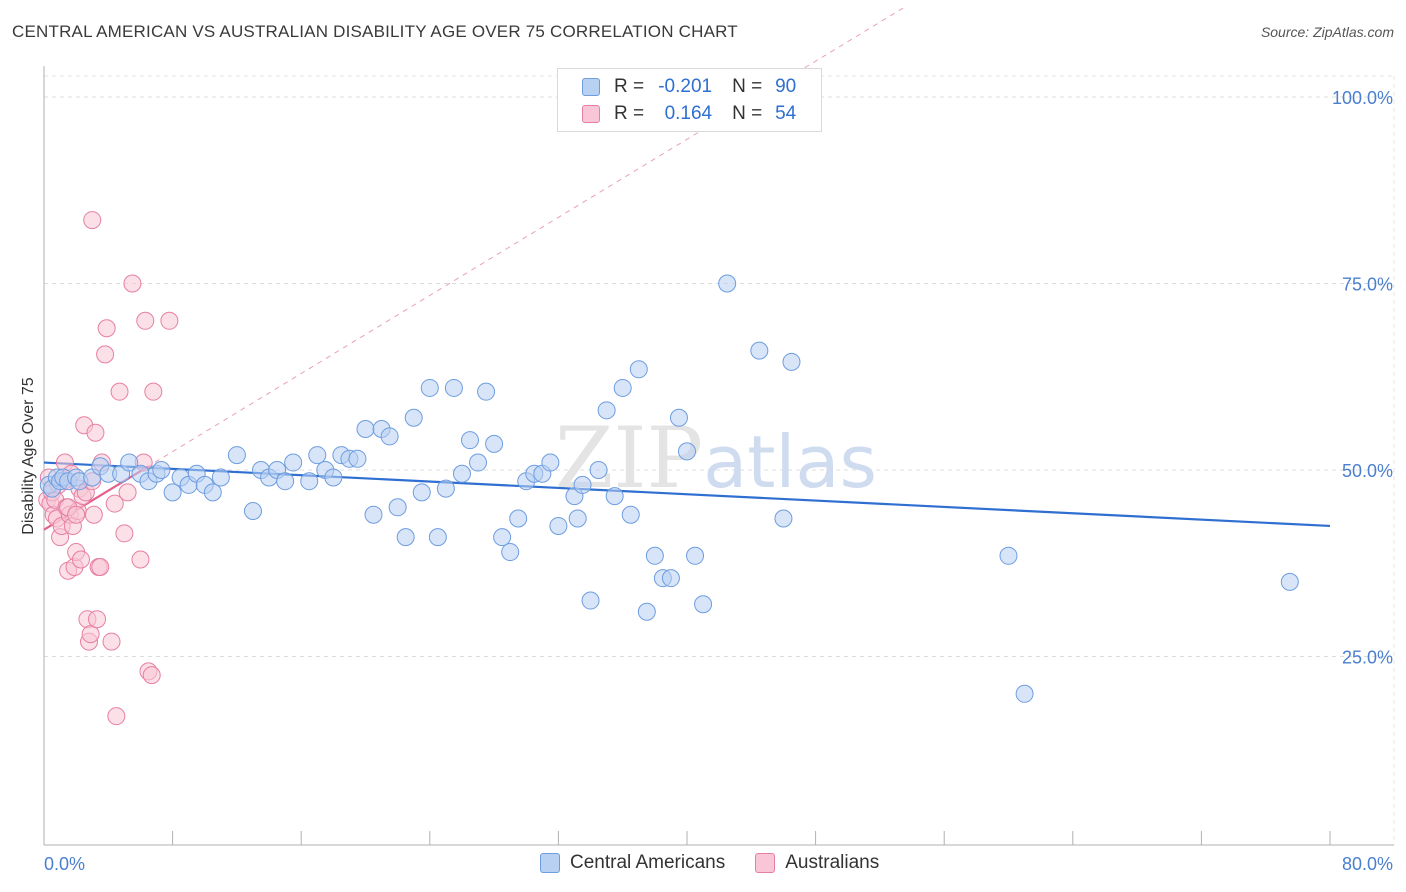 This screenshot has height=892, width=1406. What do you see at coordinates (1367, 285) in the screenshot?
I see `y-tick-label: 75.0%` at bounding box center [1367, 285].